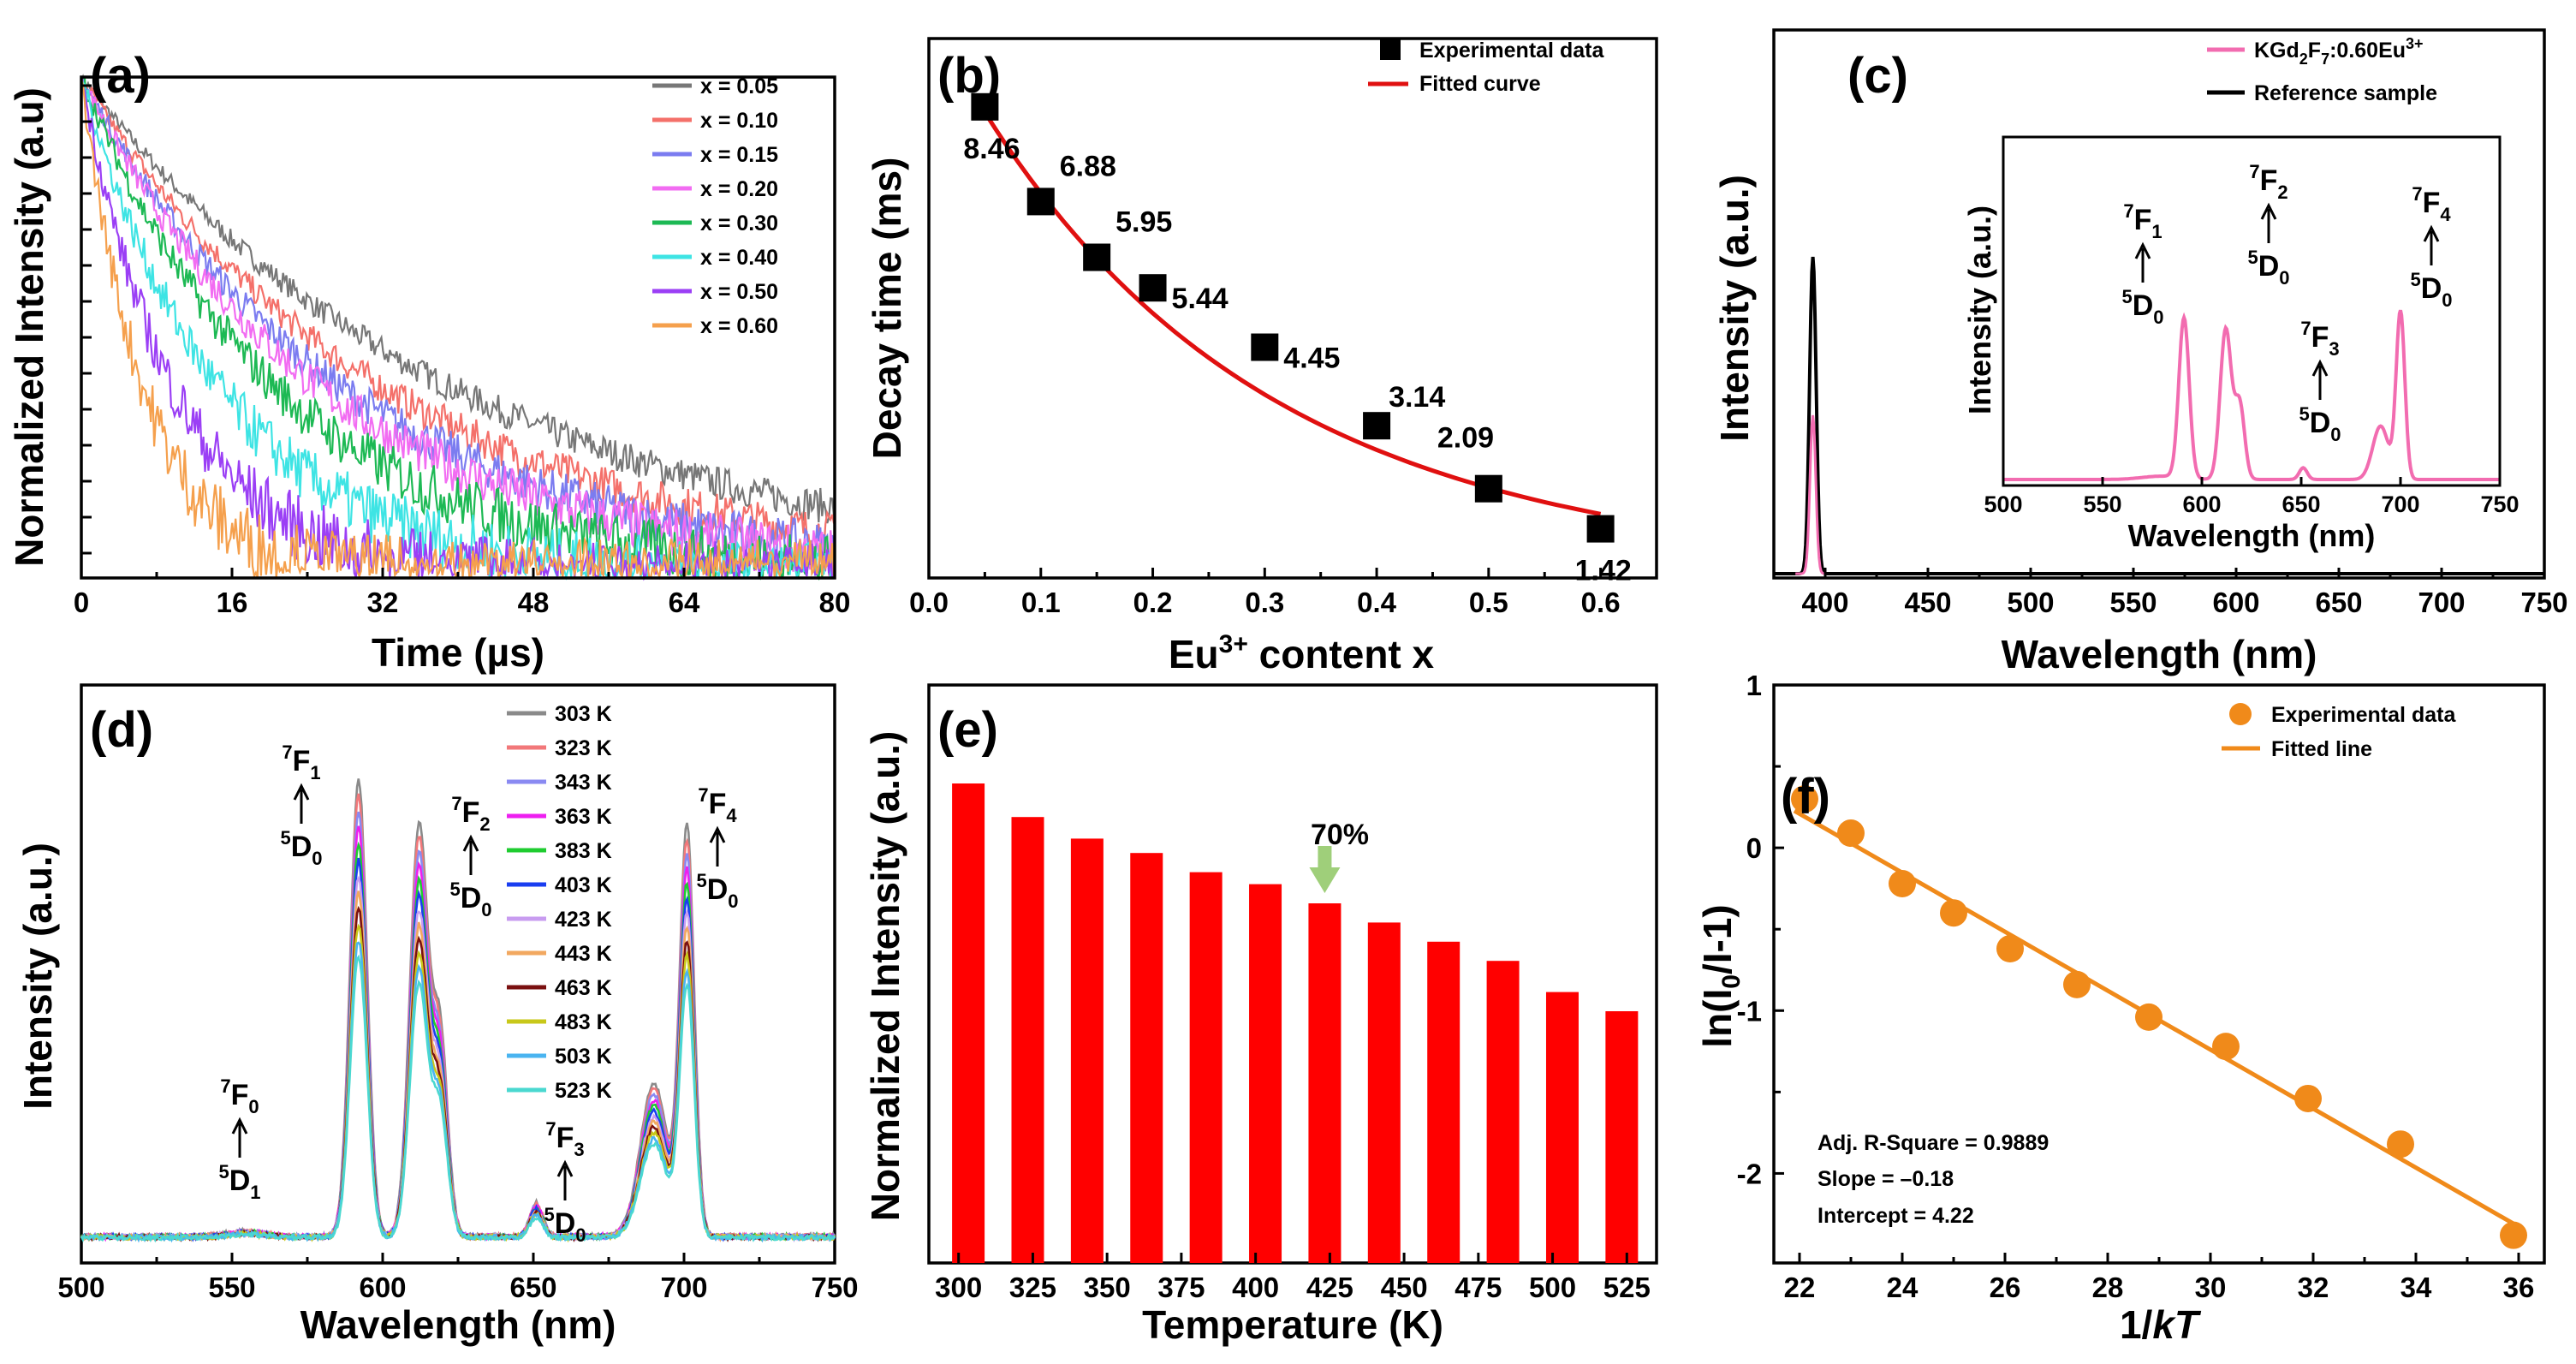 Image resolution: width=2576 pixels, height=1364 pixels. I want to click on panel-f-xtick-label: 36, so click(2519, 1288).